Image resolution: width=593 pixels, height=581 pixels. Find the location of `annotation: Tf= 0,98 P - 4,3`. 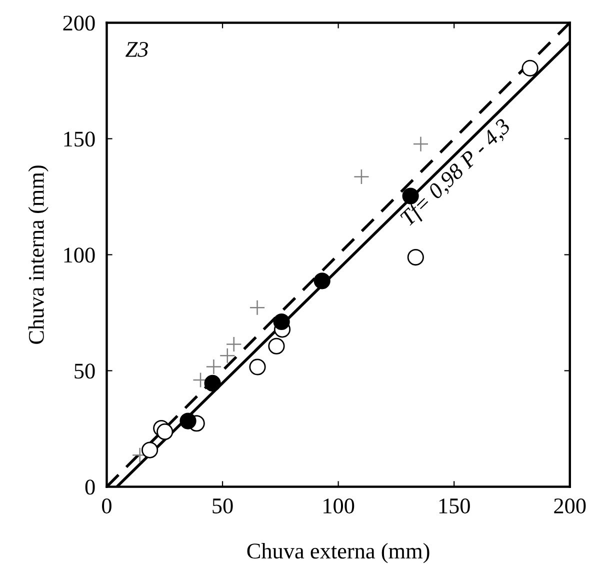

annotation: Tf= 0,98 P - 4,3 is located at coordinates (456, 173).